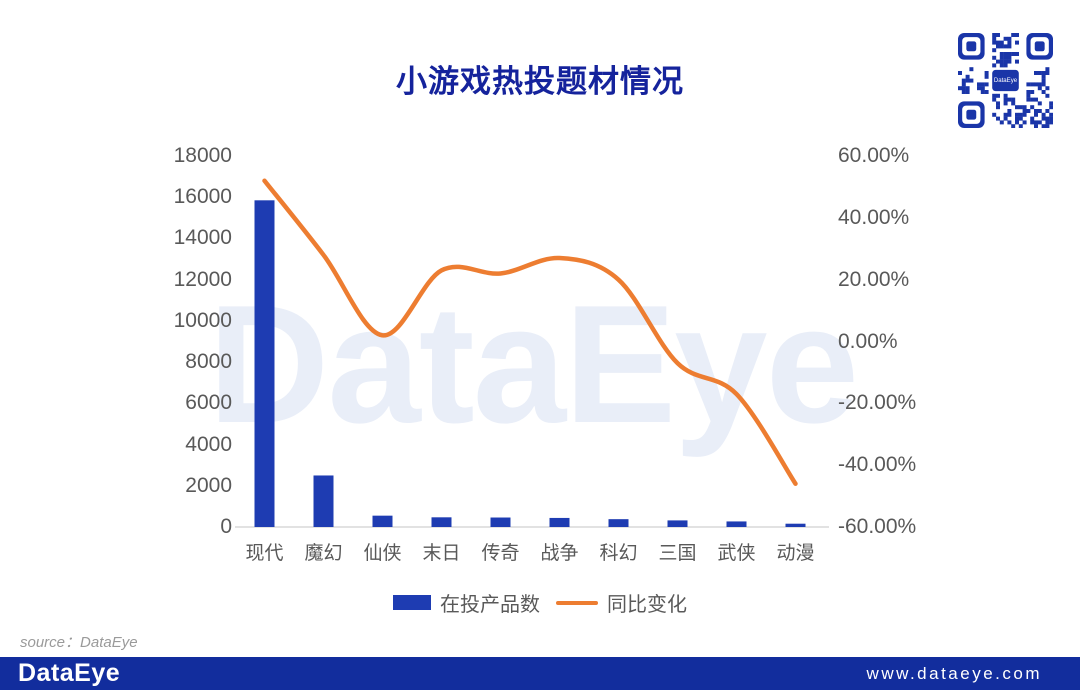 The image size is (1080, 690). I want to click on bar-末日, so click(441, 522).